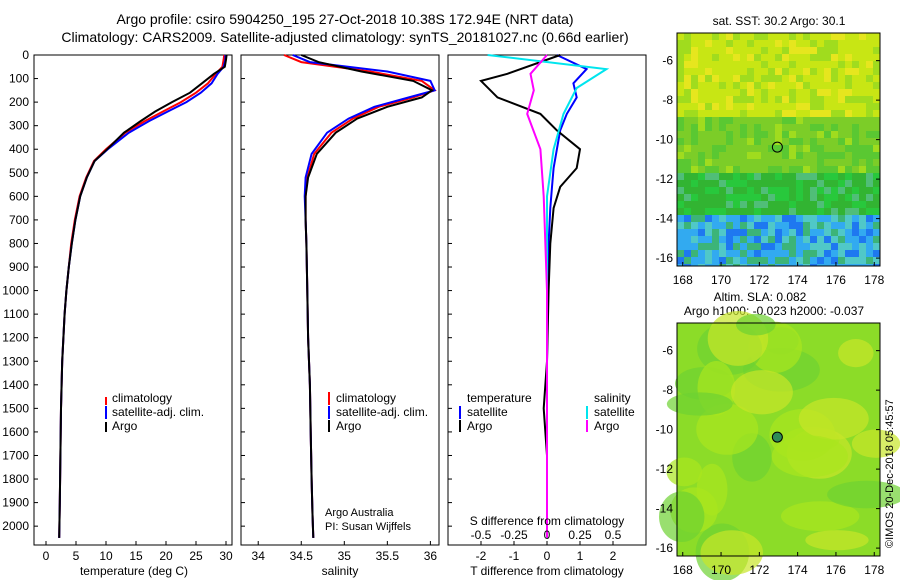 Image resolution: width=900 pixels, height=580 pixels. I want to click on series-line-s-argo, so click(537, 296).